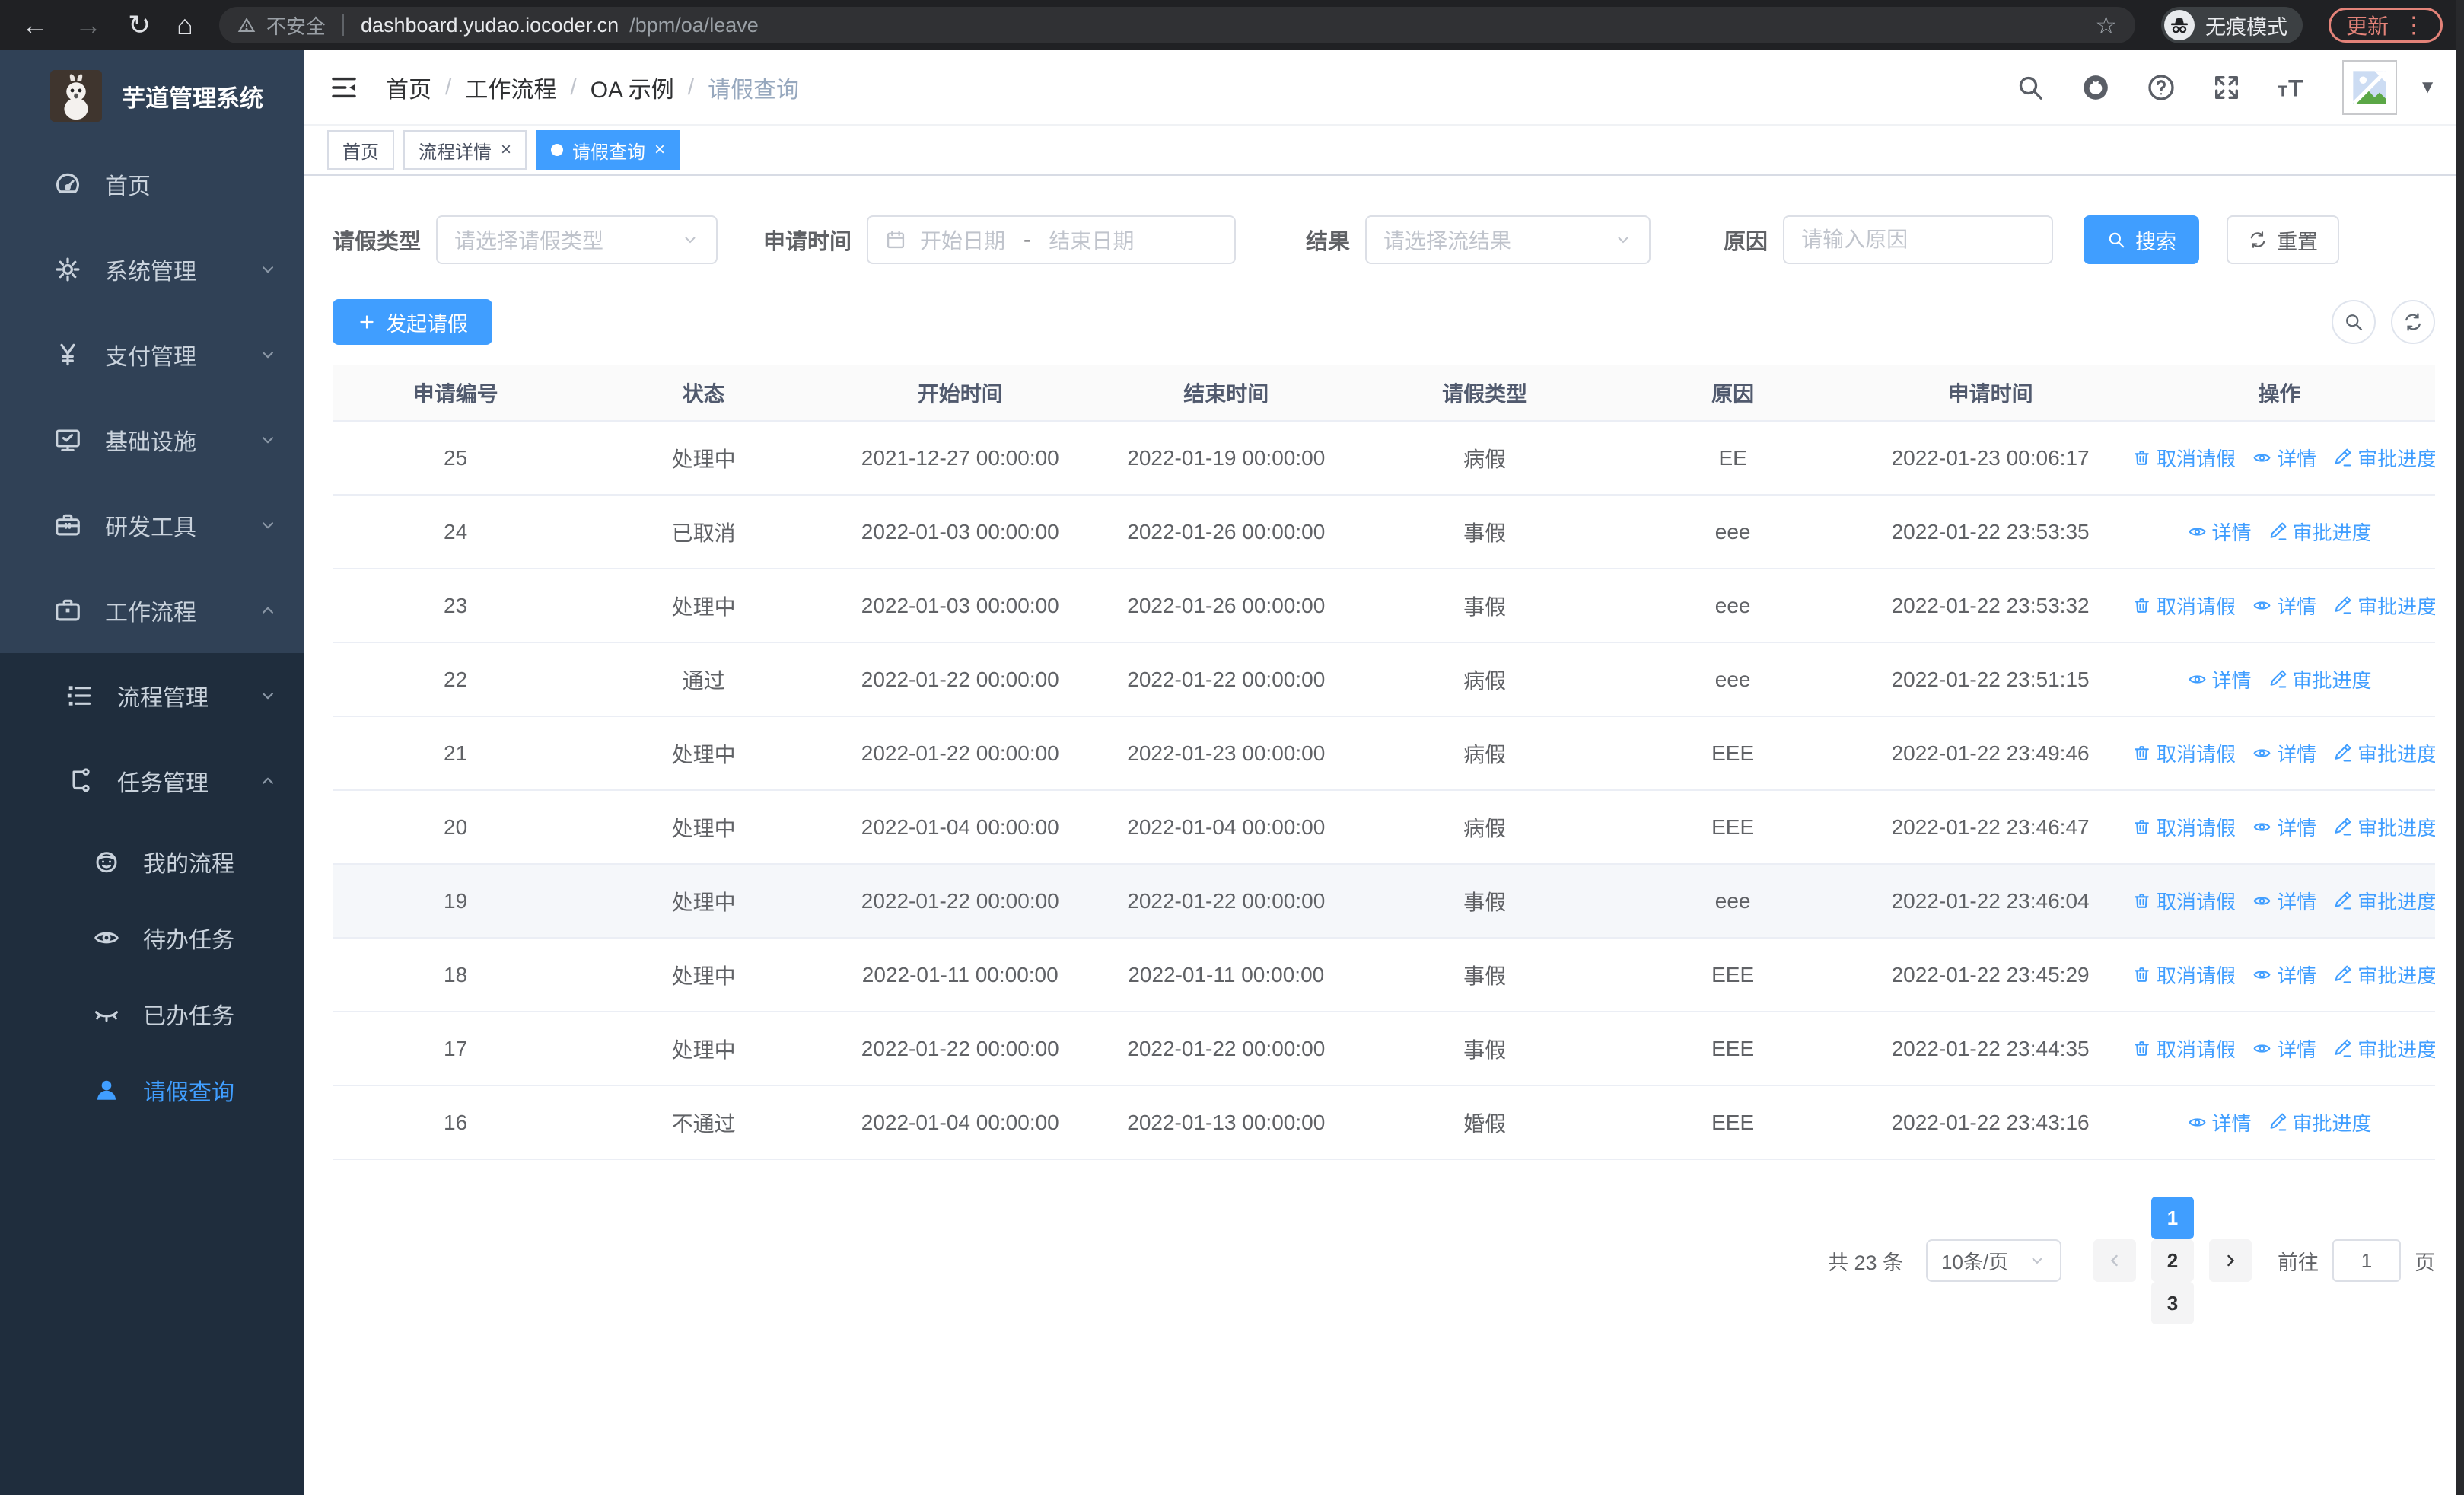 This screenshot has height=1495, width=2464. I want to click on reason-input, so click(1918, 240).